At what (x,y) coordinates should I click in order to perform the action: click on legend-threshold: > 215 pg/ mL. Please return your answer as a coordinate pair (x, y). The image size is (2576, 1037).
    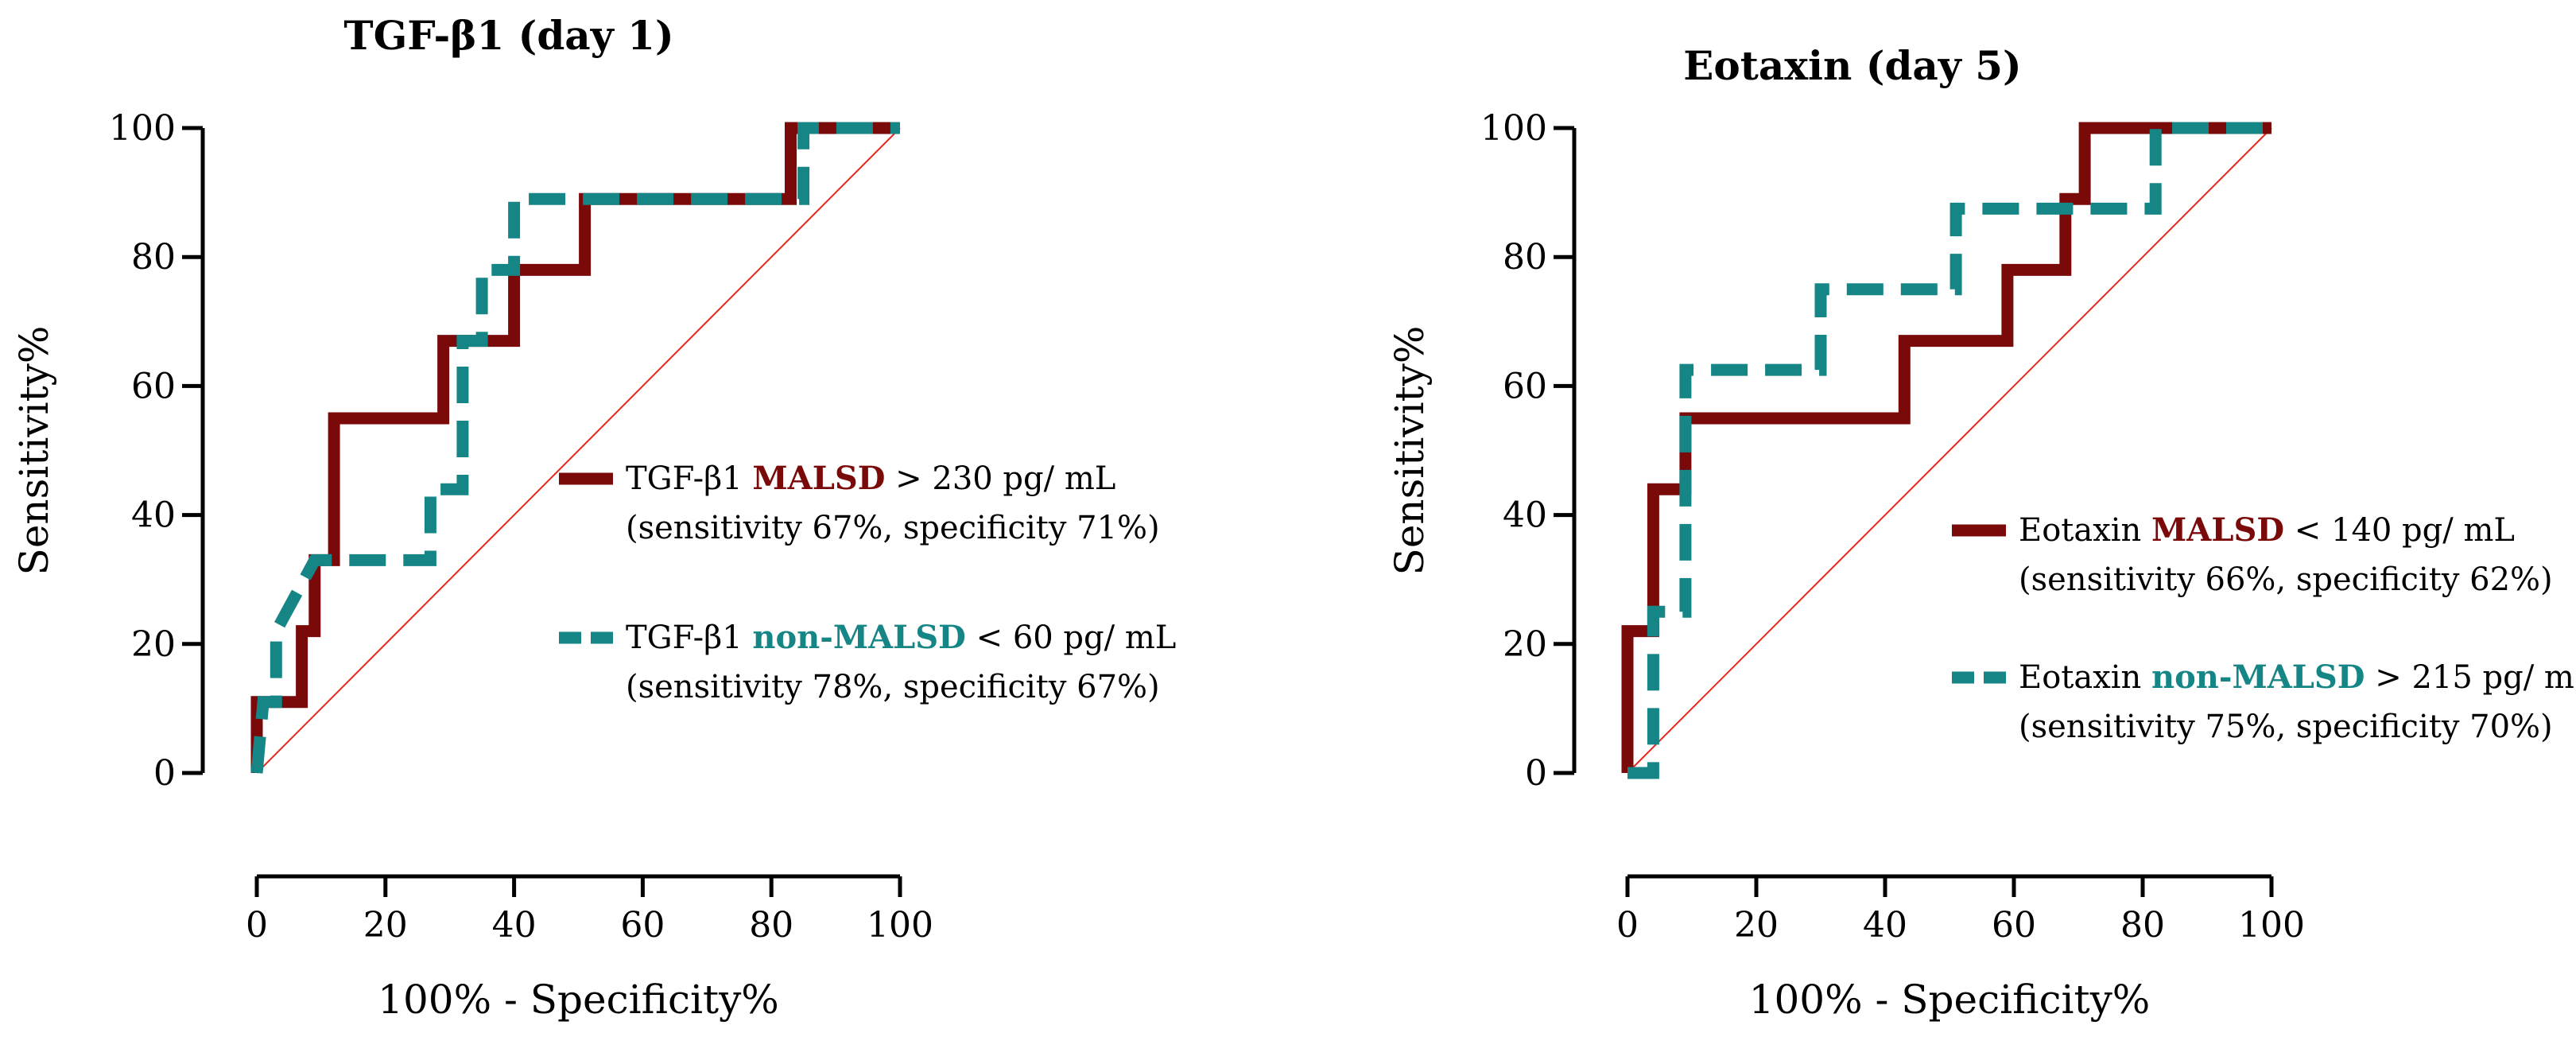
    Looking at the image, I should click on (2471, 678).